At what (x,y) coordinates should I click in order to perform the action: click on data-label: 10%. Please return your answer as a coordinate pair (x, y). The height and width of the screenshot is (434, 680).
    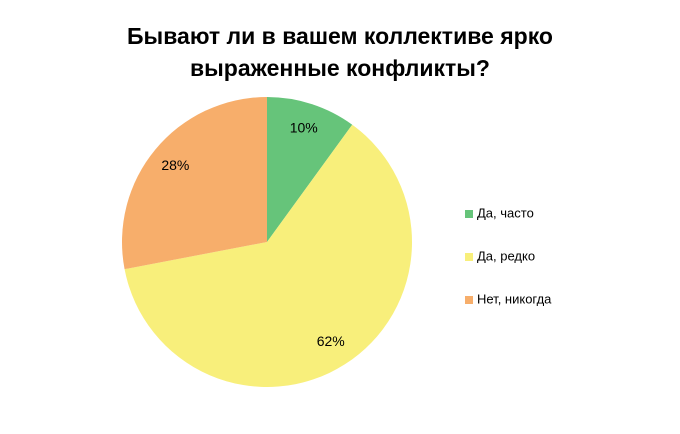
    Looking at the image, I should click on (304, 128).